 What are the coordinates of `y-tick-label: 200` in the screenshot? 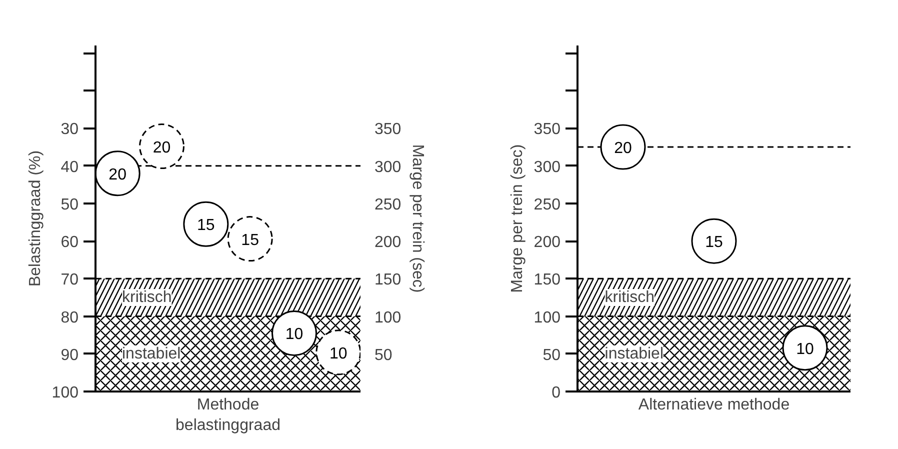 It's located at (547, 243).